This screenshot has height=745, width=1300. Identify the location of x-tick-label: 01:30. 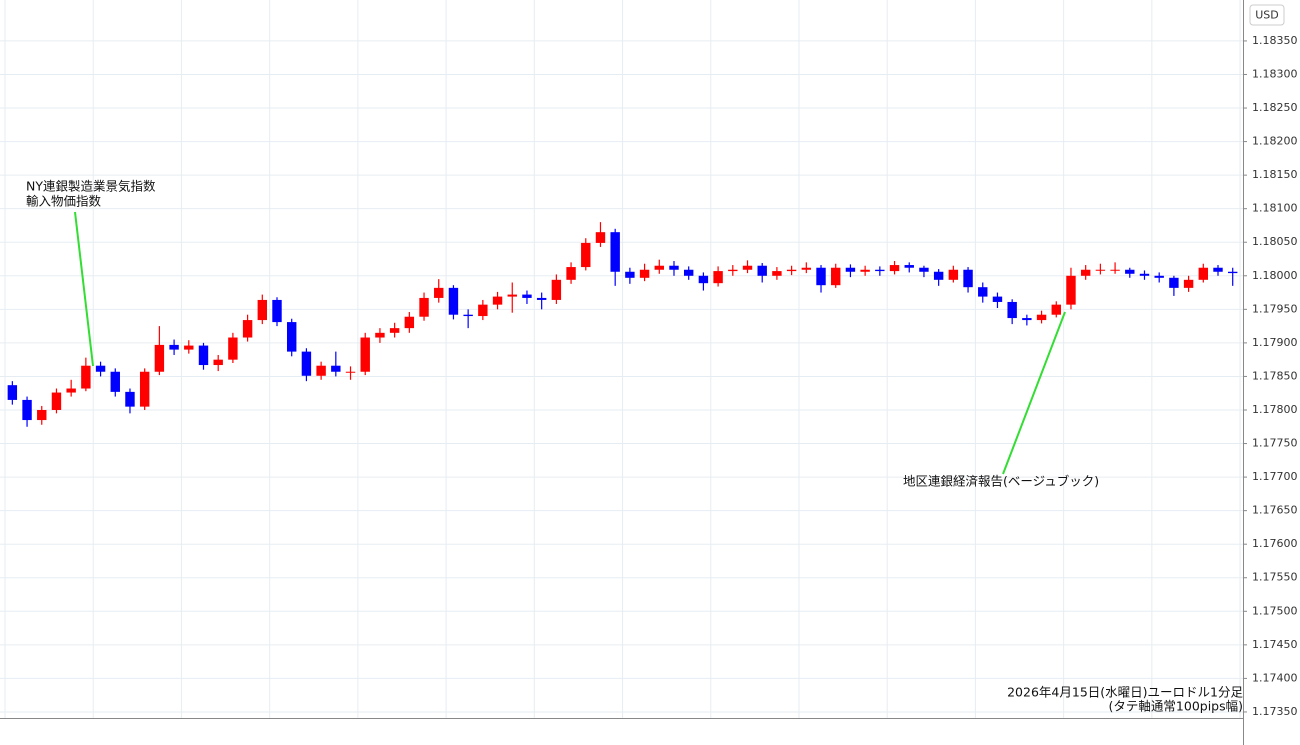
(799, 730).